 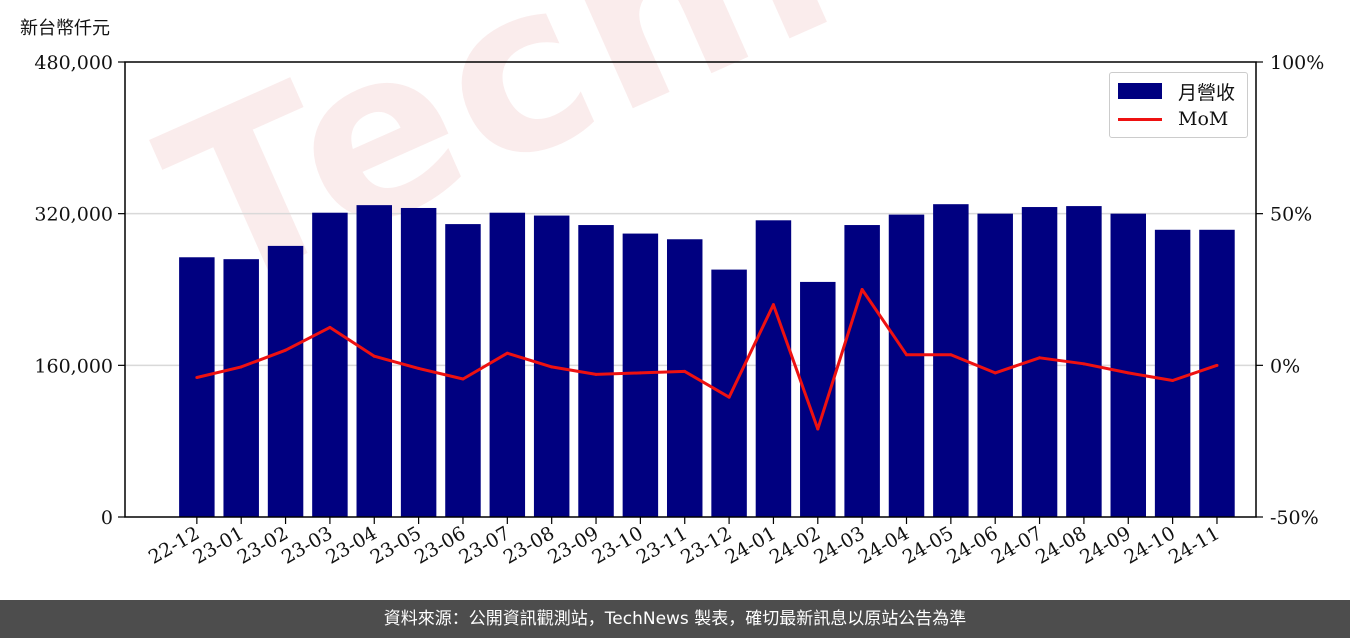 I want to click on legend-item-bar: 月營收, so click(x=1176, y=91).